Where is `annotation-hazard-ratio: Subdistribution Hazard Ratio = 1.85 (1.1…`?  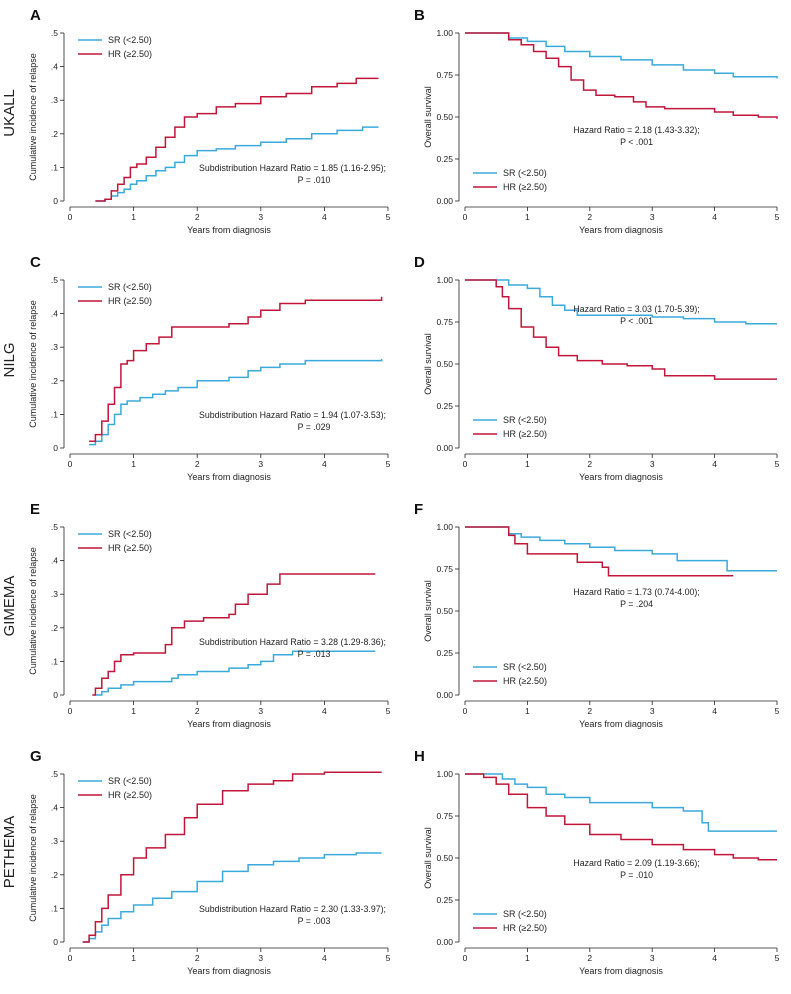
annotation-hazard-ratio: Subdistribution Hazard Ratio = 1.85 (1.1… is located at coordinates (292, 168).